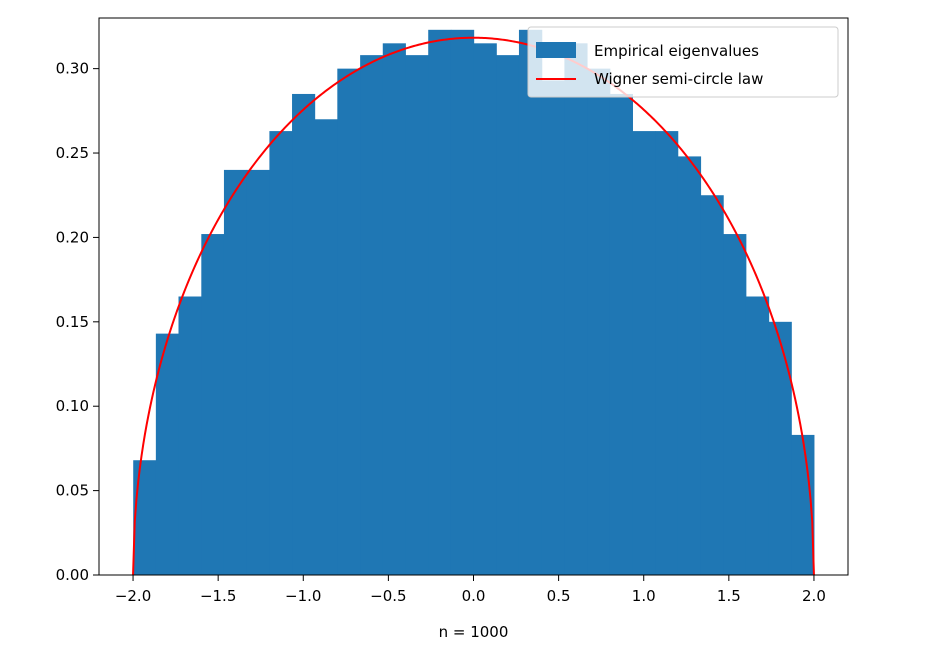  I want to click on x-tick-label: 0.5, so click(559, 596).